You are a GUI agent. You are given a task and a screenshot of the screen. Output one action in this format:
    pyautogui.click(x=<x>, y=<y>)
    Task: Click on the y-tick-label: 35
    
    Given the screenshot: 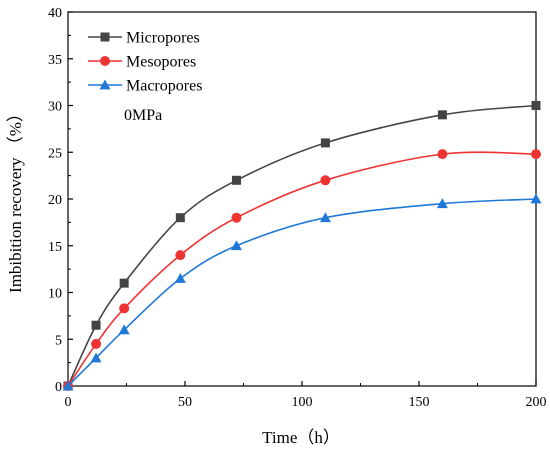 What is the action you would take?
    pyautogui.click(x=55, y=60)
    